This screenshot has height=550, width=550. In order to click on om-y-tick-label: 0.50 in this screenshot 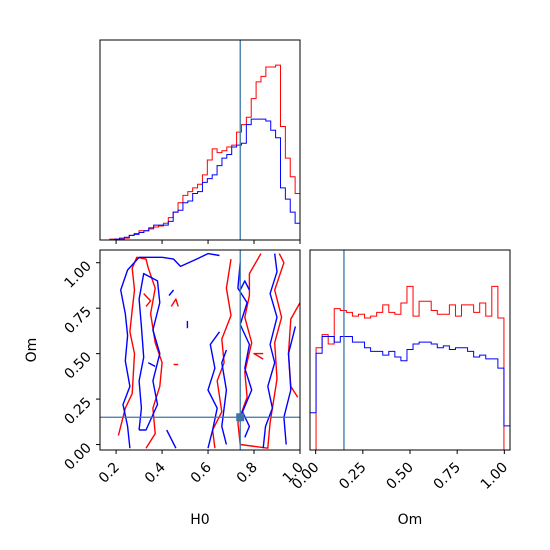, I will do `click(77, 365)`.